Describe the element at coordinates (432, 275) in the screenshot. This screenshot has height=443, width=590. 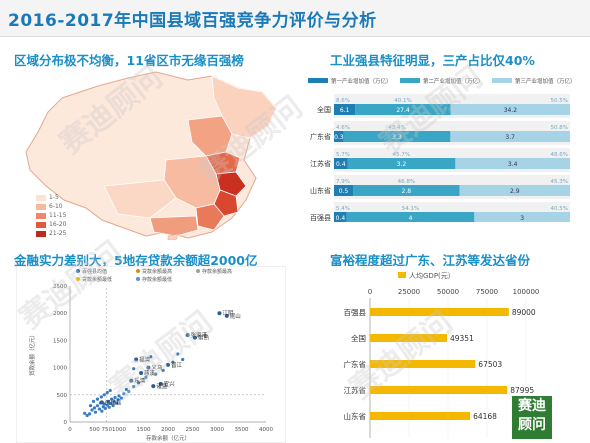
I see `wealth-legend-label: 人均GDP(元）` at that location.